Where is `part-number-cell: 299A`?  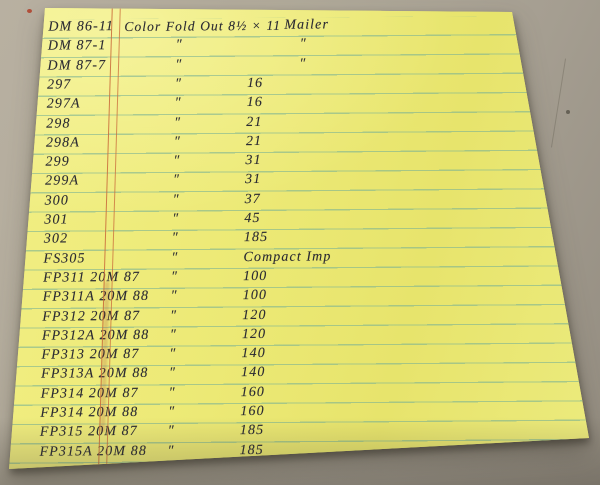
part-number-cell: 299A is located at coordinates (62, 181).